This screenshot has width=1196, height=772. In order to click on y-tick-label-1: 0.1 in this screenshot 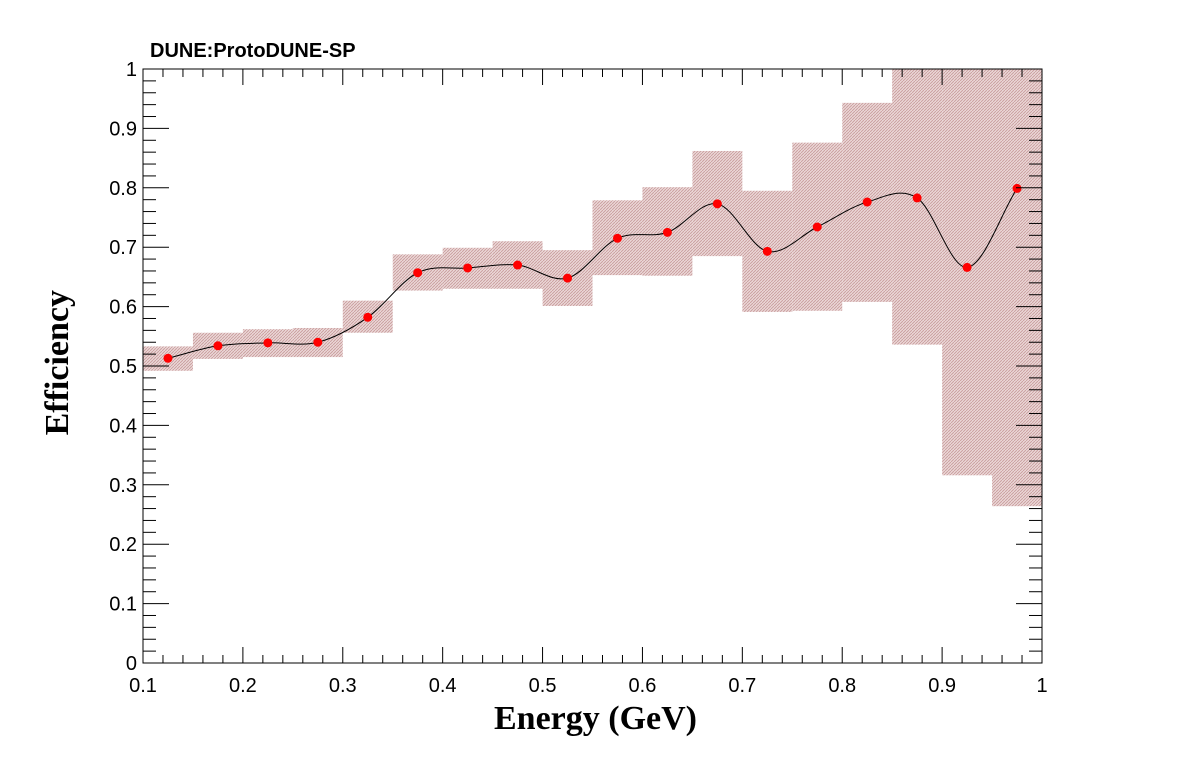, I will do `click(123, 605)`.